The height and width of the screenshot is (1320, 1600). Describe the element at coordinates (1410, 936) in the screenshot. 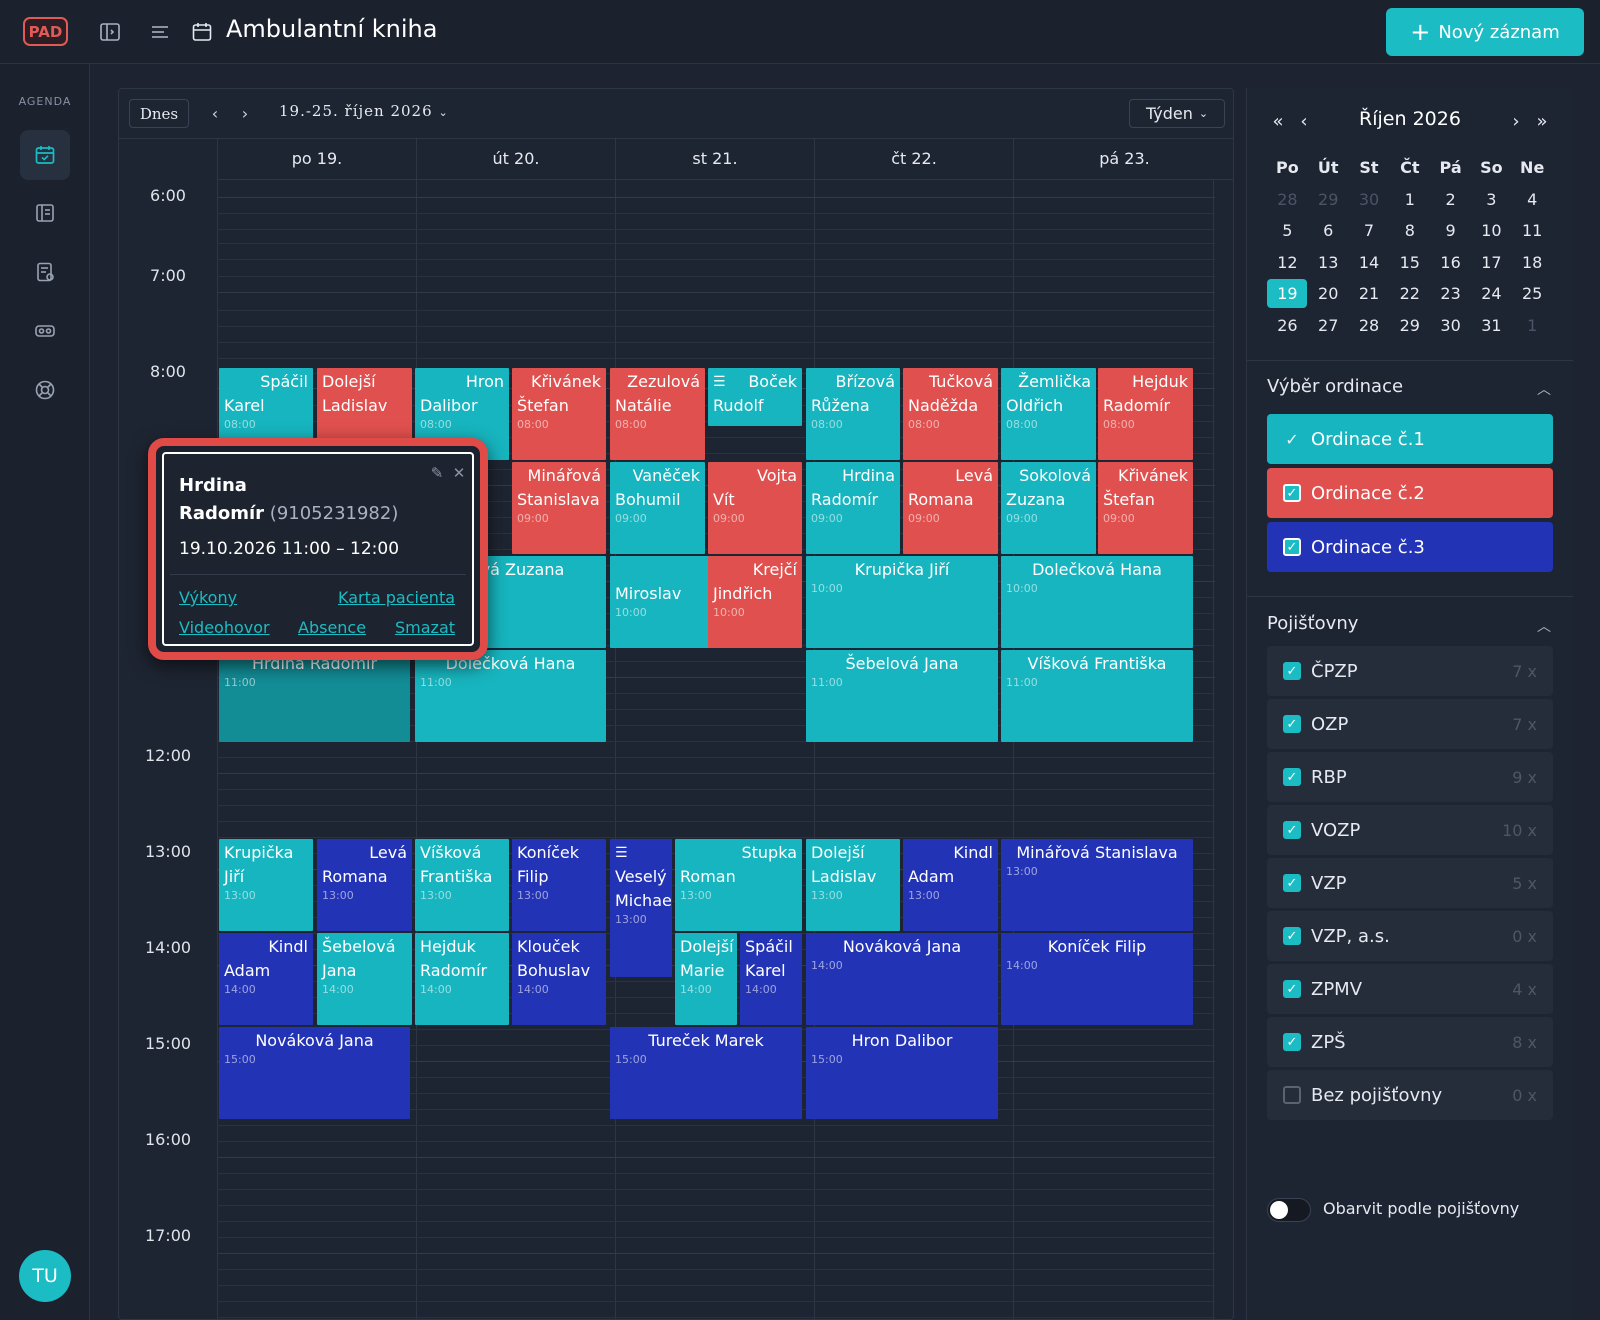

I see `insurance-filter-item: ✓ VZP, a.s. 0 x` at that location.